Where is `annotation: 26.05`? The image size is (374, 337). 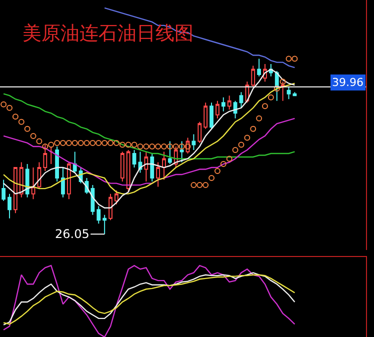 annotation: 26.05 is located at coordinates (72, 234).